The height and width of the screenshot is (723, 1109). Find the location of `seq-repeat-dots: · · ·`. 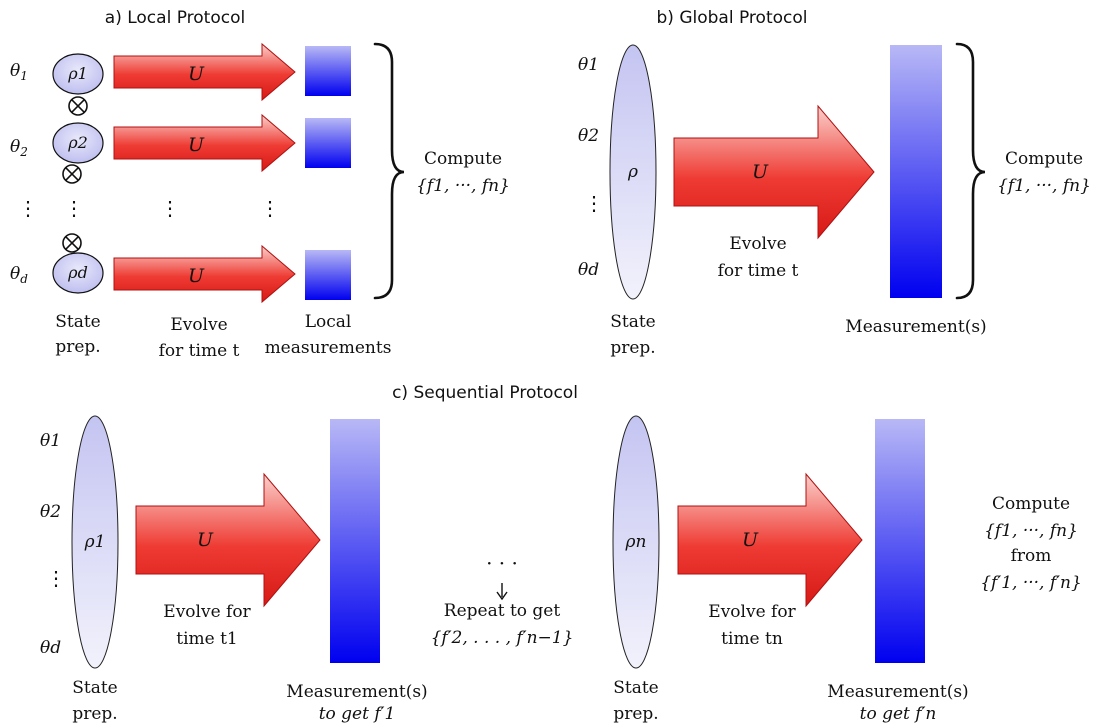

seq-repeat-dots: · · · is located at coordinates (502, 563).